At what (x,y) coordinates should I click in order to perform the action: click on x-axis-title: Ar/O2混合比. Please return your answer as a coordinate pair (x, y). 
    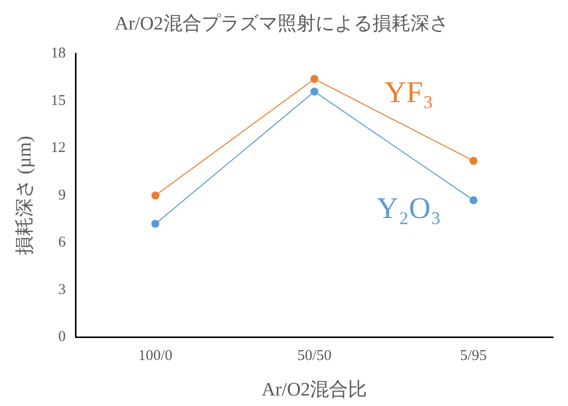
    Looking at the image, I should click on (315, 390).